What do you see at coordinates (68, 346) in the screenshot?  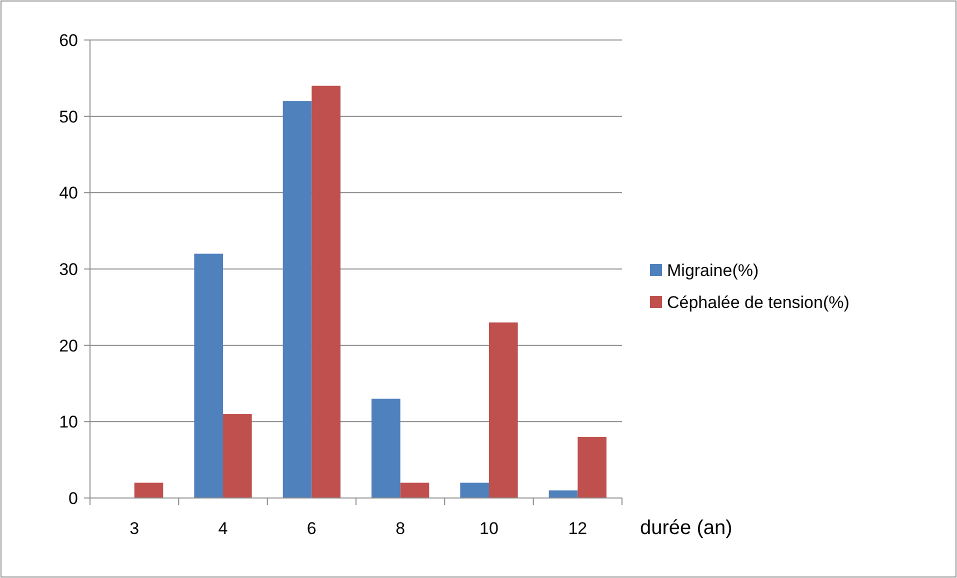 I see `y-tick-label: 20` at bounding box center [68, 346].